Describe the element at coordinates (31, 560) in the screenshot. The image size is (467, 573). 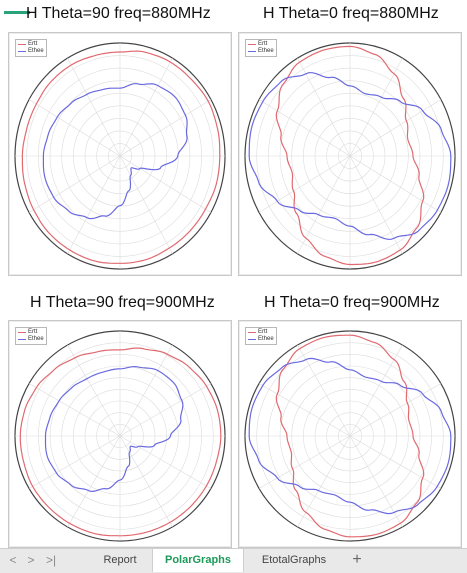
I see `chevron-right-icon: >` at that location.